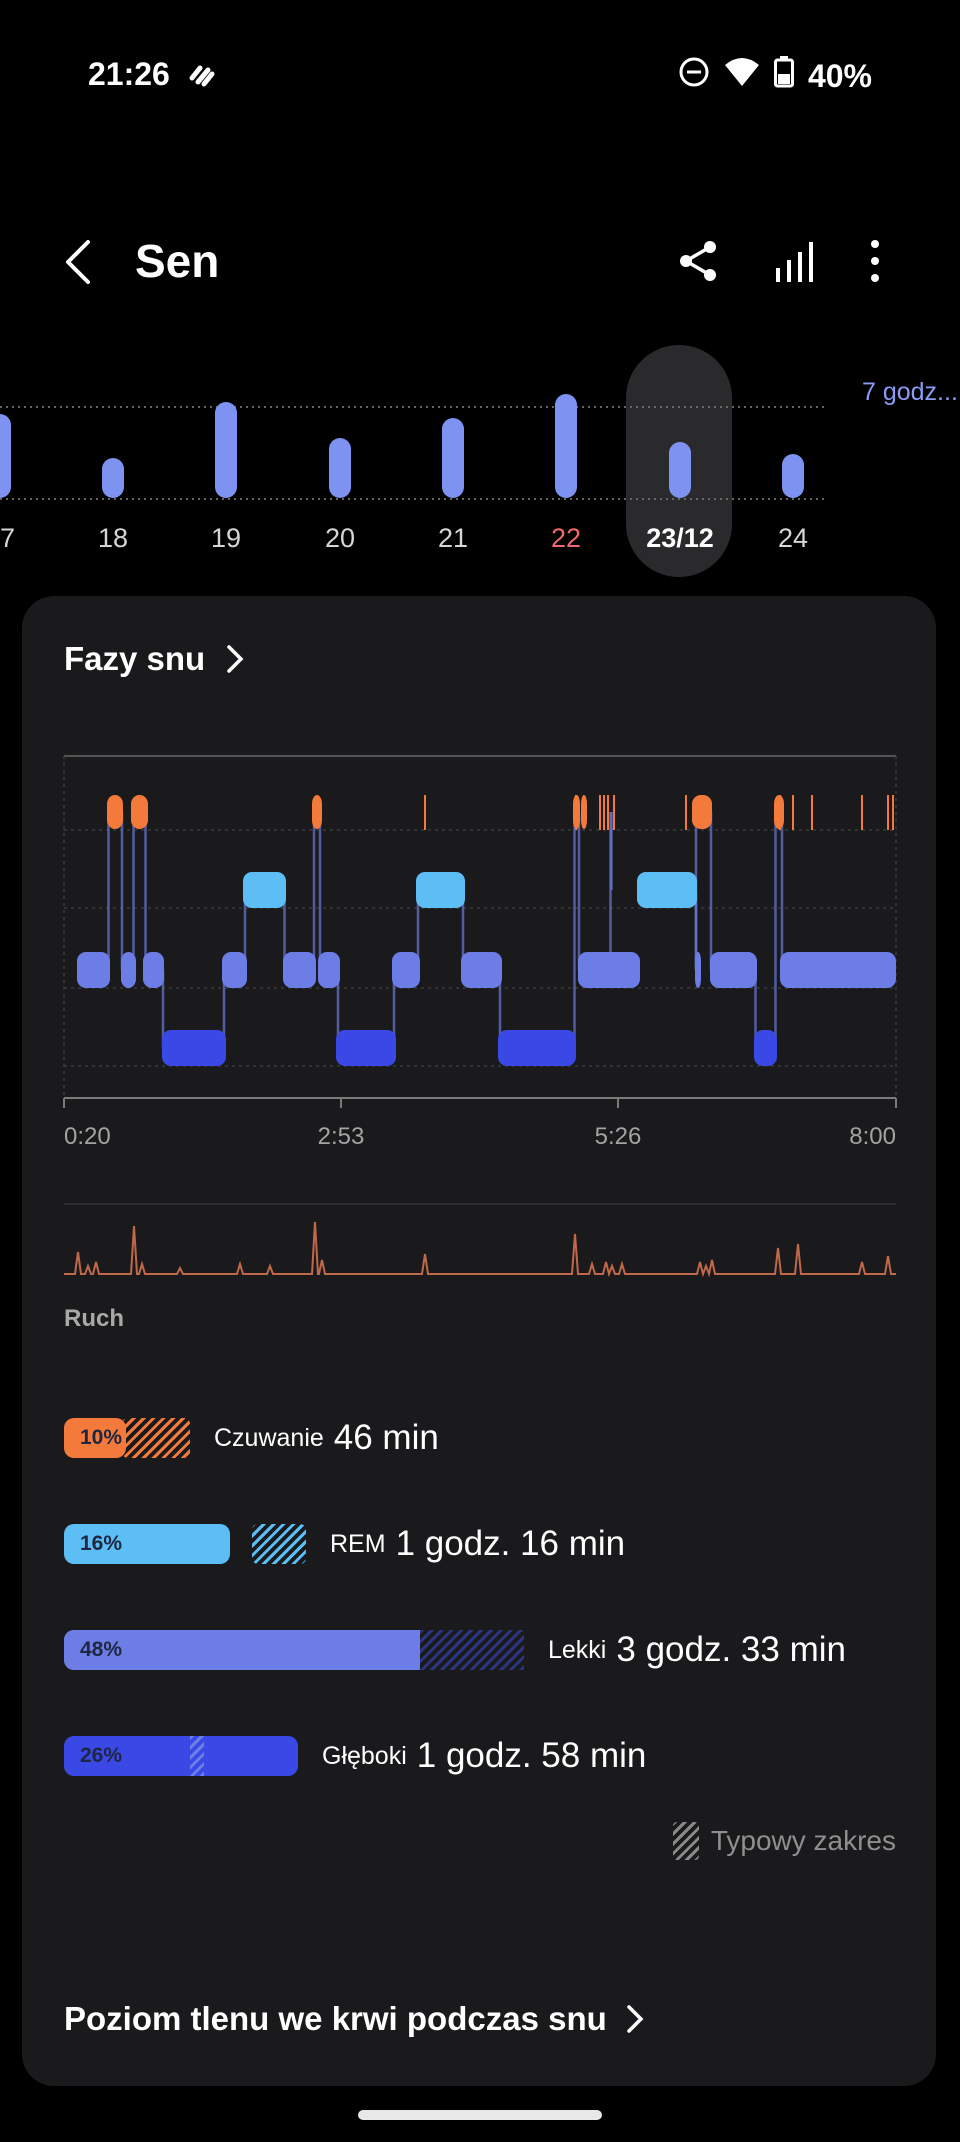  I want to click on stage-duration: 46 min, so click(386, 1437).